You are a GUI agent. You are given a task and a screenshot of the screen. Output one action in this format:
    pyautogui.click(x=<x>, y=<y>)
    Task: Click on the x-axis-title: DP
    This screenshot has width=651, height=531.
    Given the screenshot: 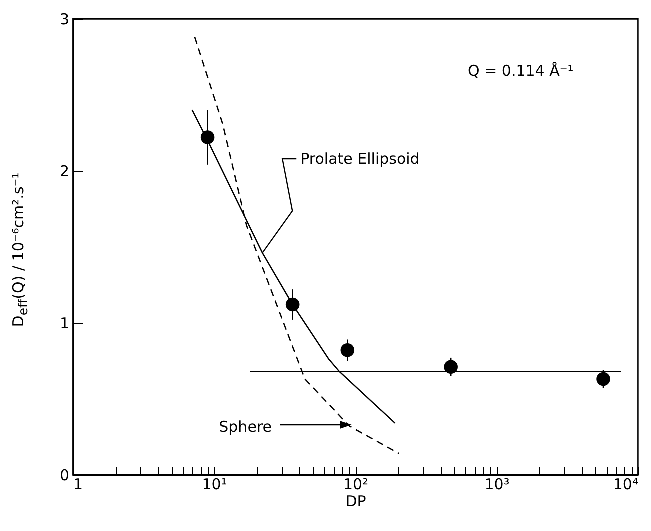 What is the action you would take?
    pyautogui.click(x=356, y=501)
    